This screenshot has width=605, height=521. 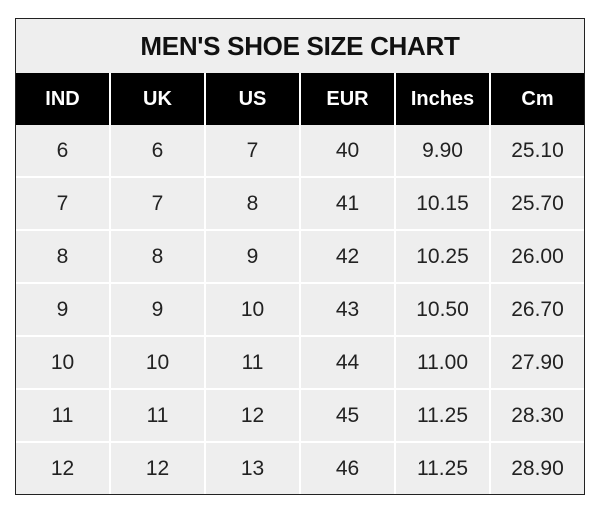 I want to click on table-row: 12 12 13 46 11.25 28.90, so click(x=300, y=468).